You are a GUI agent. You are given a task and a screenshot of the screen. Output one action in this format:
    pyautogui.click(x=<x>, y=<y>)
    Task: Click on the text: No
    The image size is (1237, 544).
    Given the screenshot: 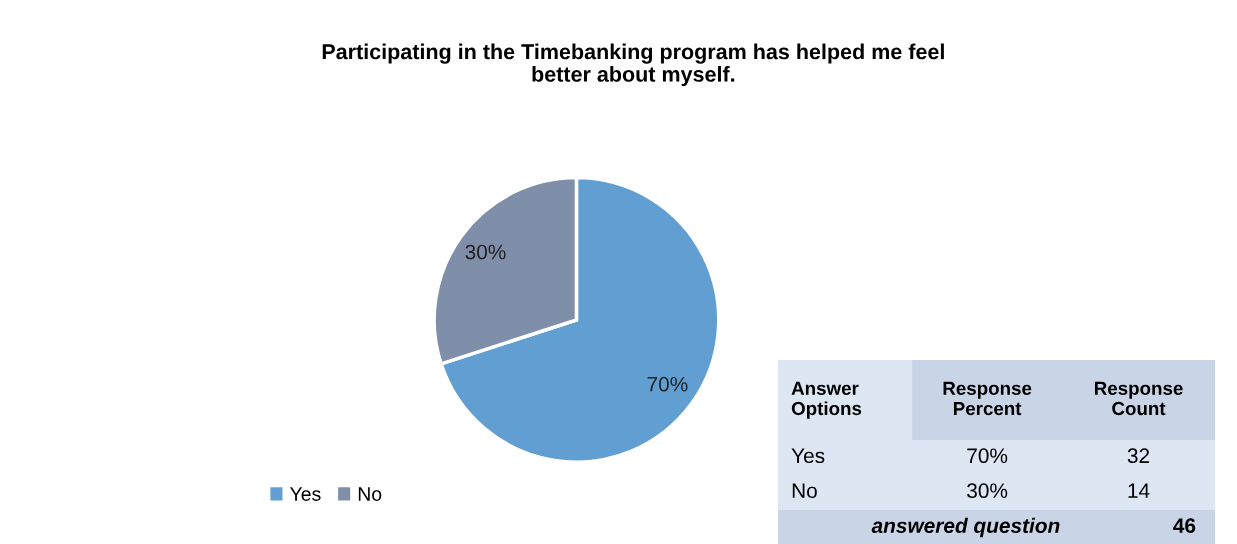 What is the action you would take?
    pyautogui.click(x=804, y=491)
    